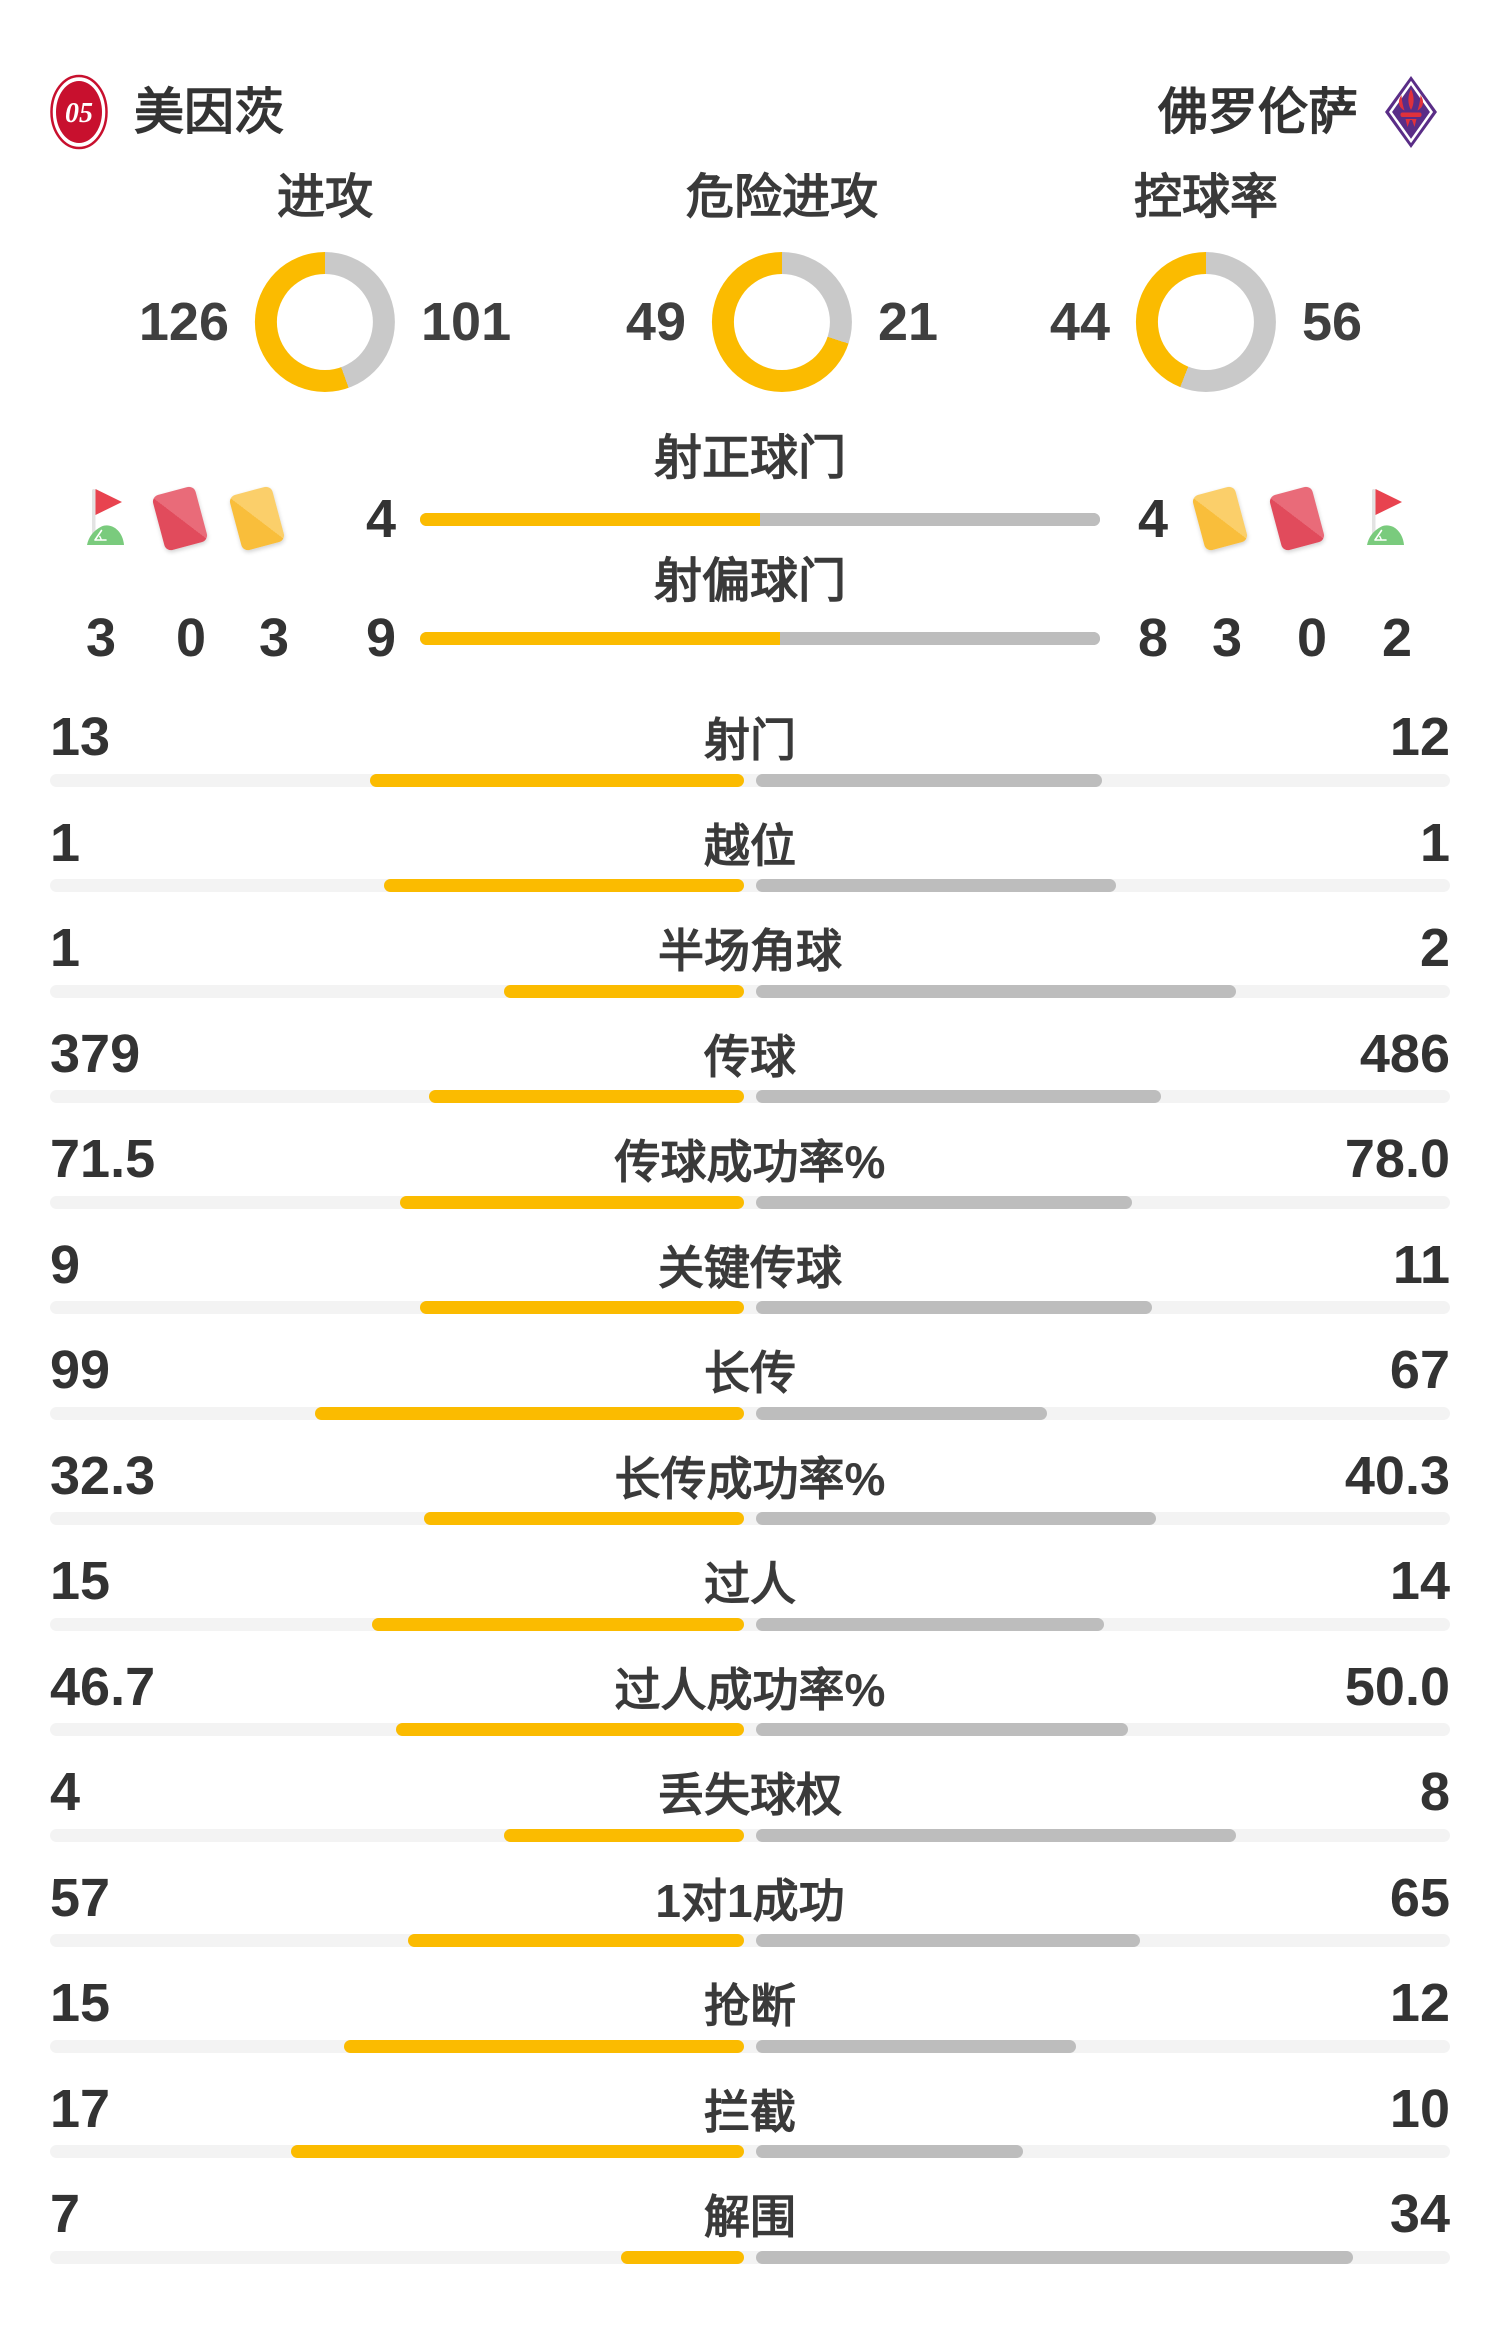 The height and width of the screenshot is (2350, 1500). Describe the element at coordinates (750, 458) in the screenshot. I see `shots-on-target-label: 射正球门` at that location.